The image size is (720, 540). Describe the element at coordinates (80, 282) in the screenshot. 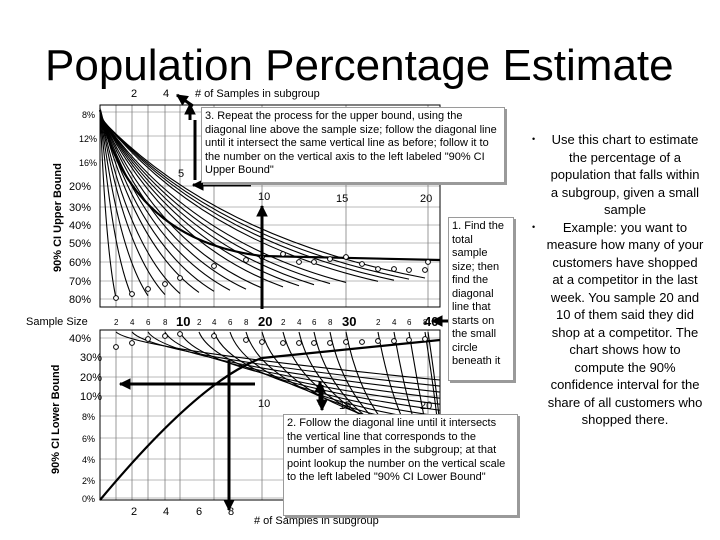

I see `upper-tick-70: 70%` at that location.